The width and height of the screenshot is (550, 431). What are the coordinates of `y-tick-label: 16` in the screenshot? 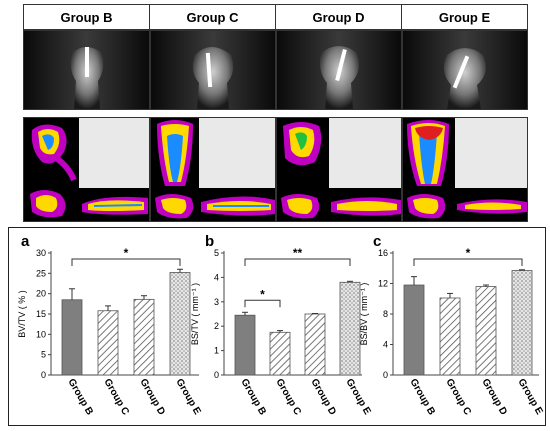 It's located at (383, 253).